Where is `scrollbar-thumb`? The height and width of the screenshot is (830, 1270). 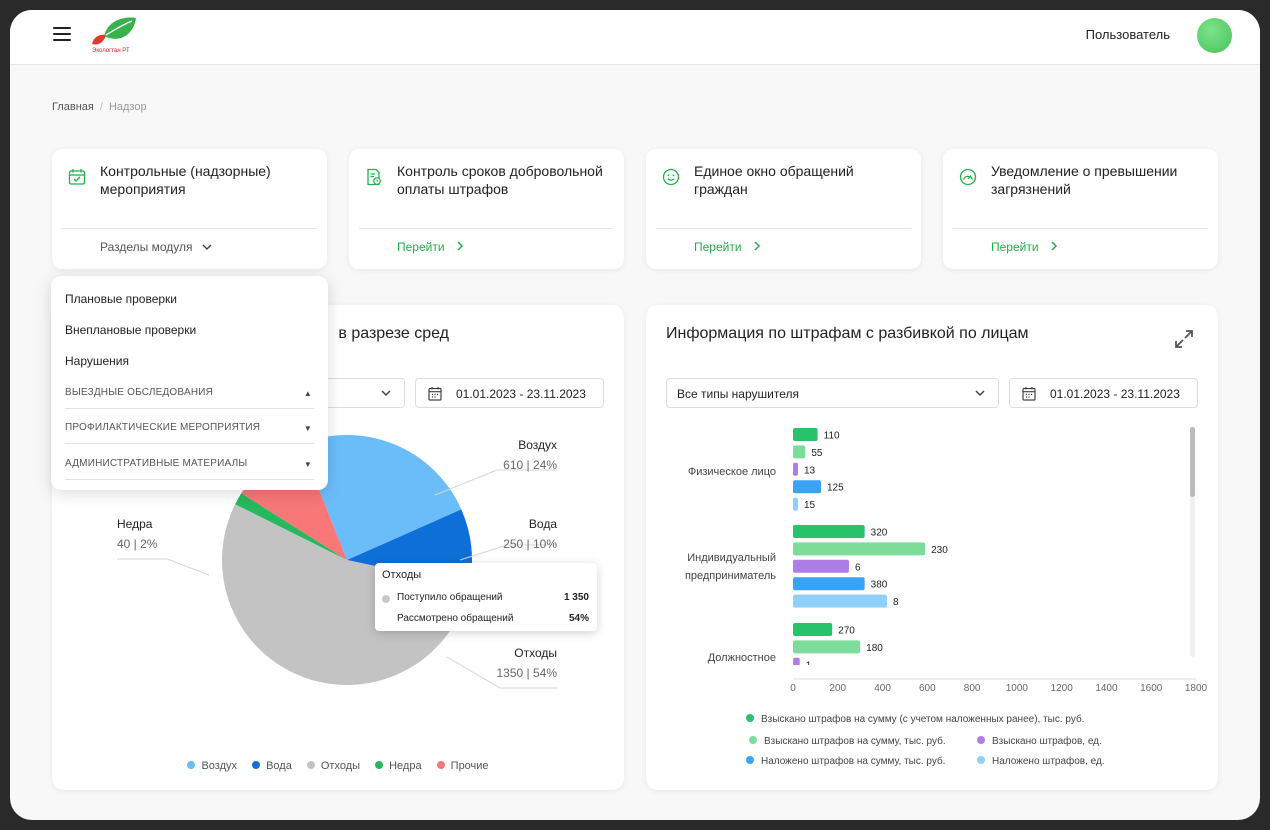 scrollbar-thumb is located at coordinates (1192, 462).